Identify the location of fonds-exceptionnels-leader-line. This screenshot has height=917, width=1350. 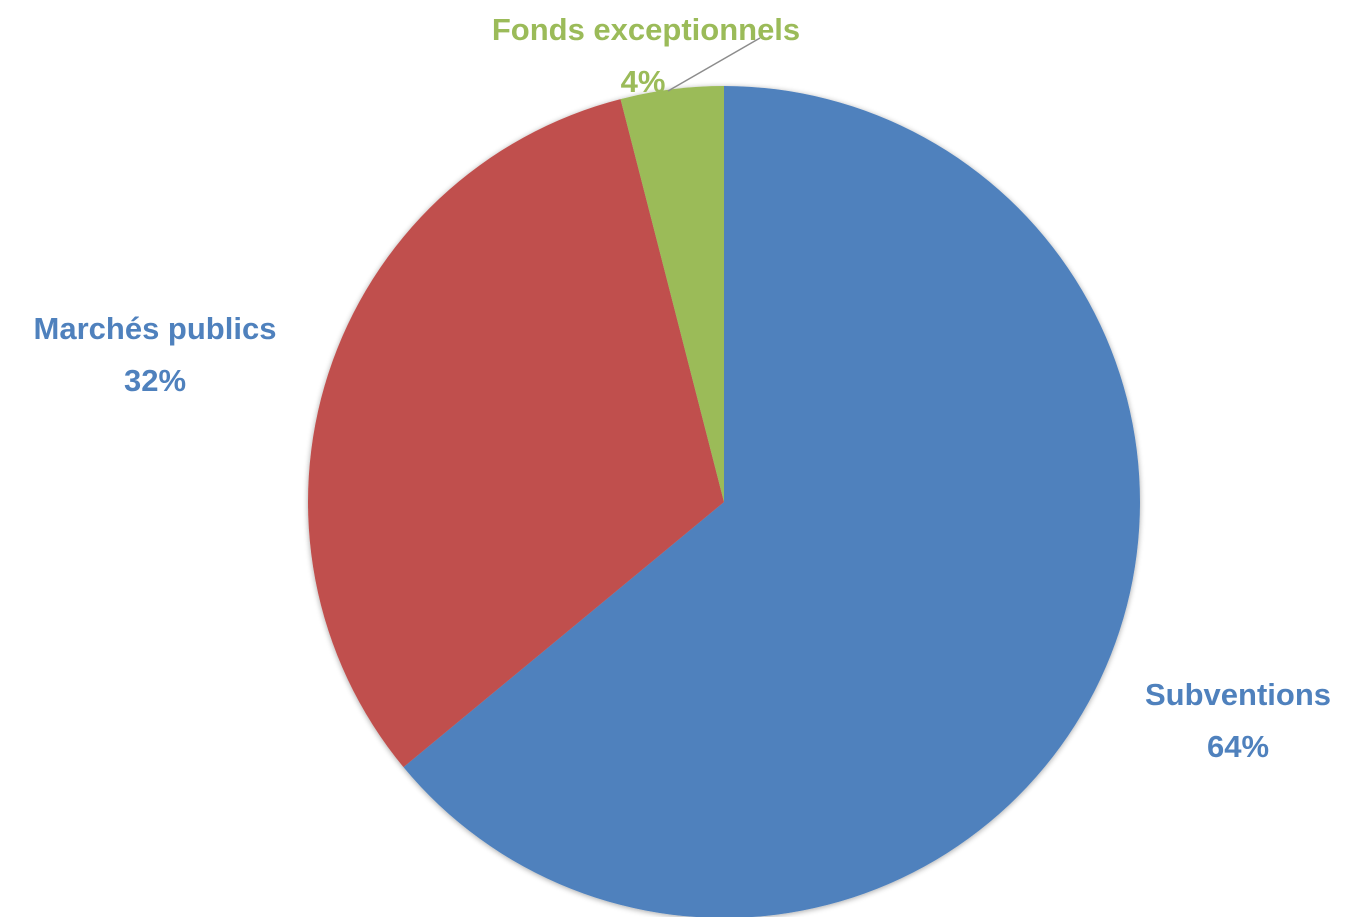
(714, 64).